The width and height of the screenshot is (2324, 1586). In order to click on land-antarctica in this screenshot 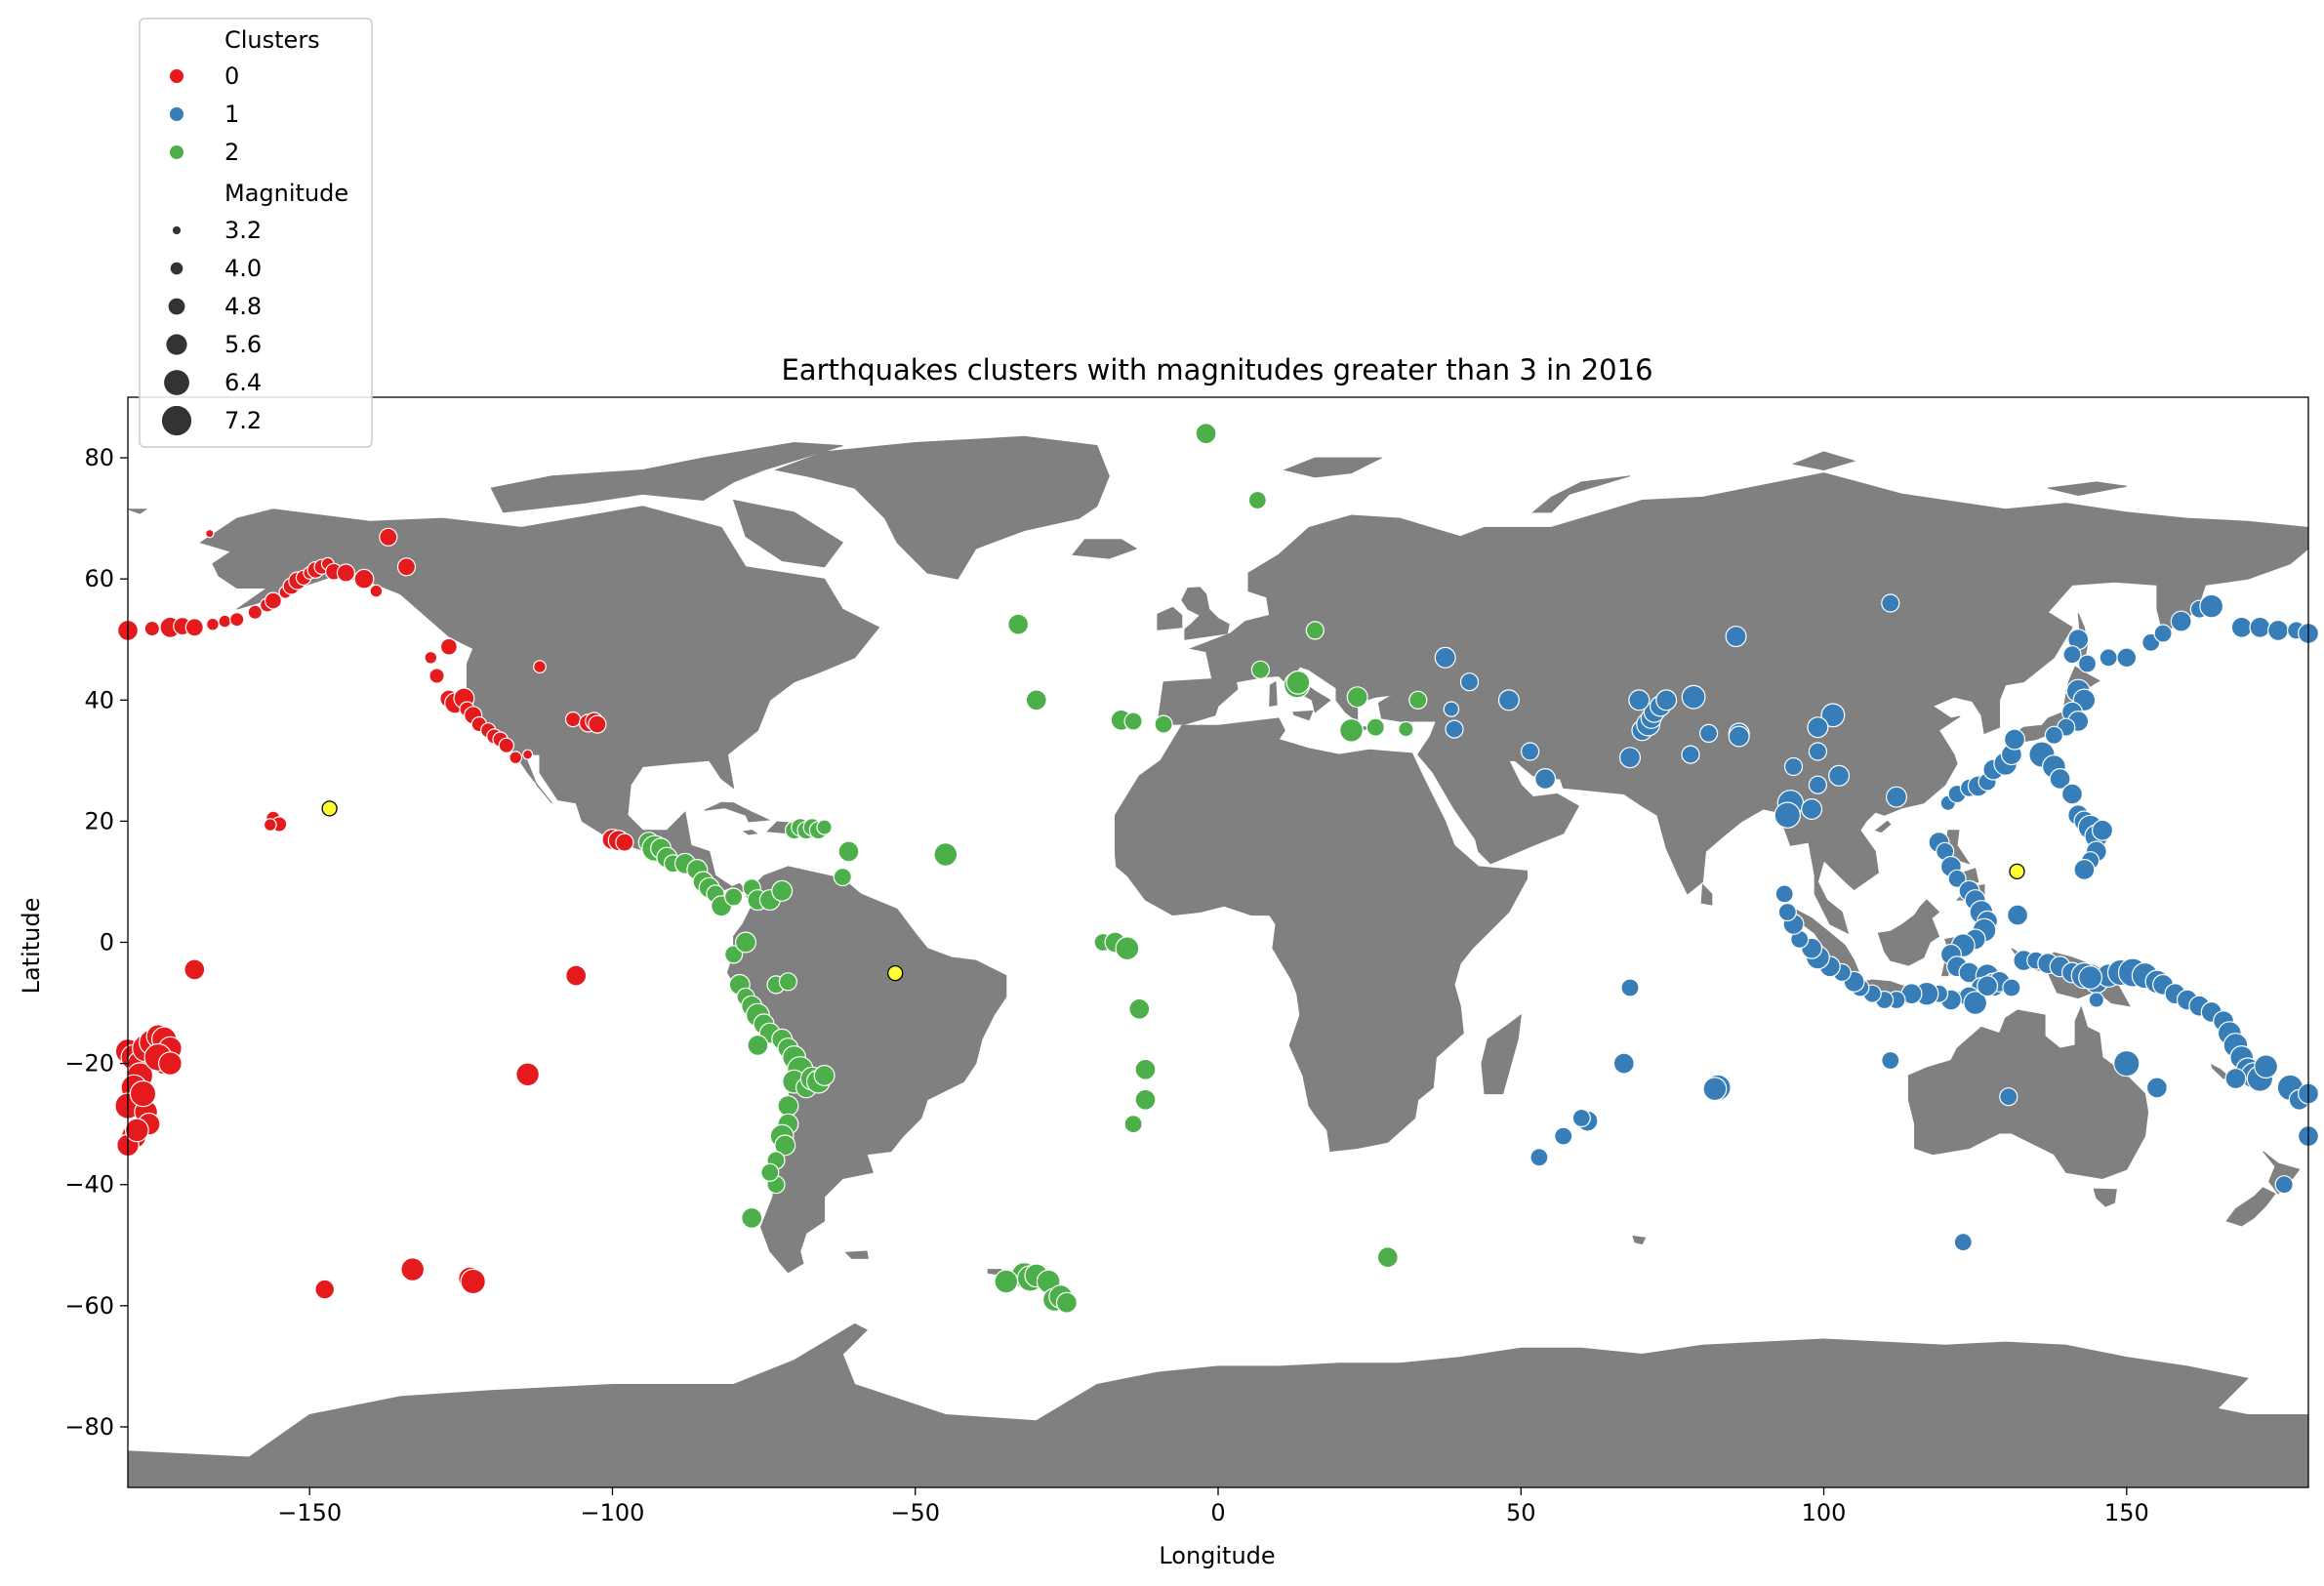, I will do `click(1218, 1405)`.